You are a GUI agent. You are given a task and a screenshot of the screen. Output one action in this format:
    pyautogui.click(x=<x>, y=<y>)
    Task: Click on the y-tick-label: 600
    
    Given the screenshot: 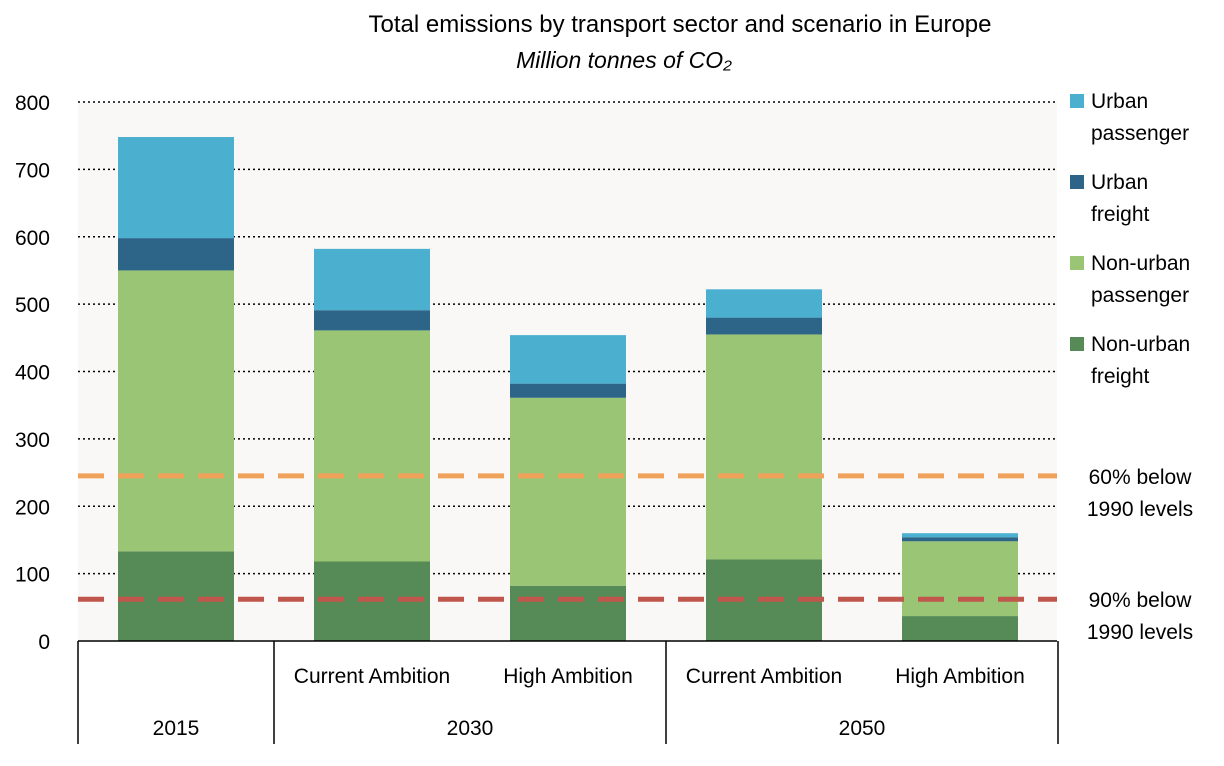 What is the action you would take?
    pyautogui.click(x=32, y=238)
    